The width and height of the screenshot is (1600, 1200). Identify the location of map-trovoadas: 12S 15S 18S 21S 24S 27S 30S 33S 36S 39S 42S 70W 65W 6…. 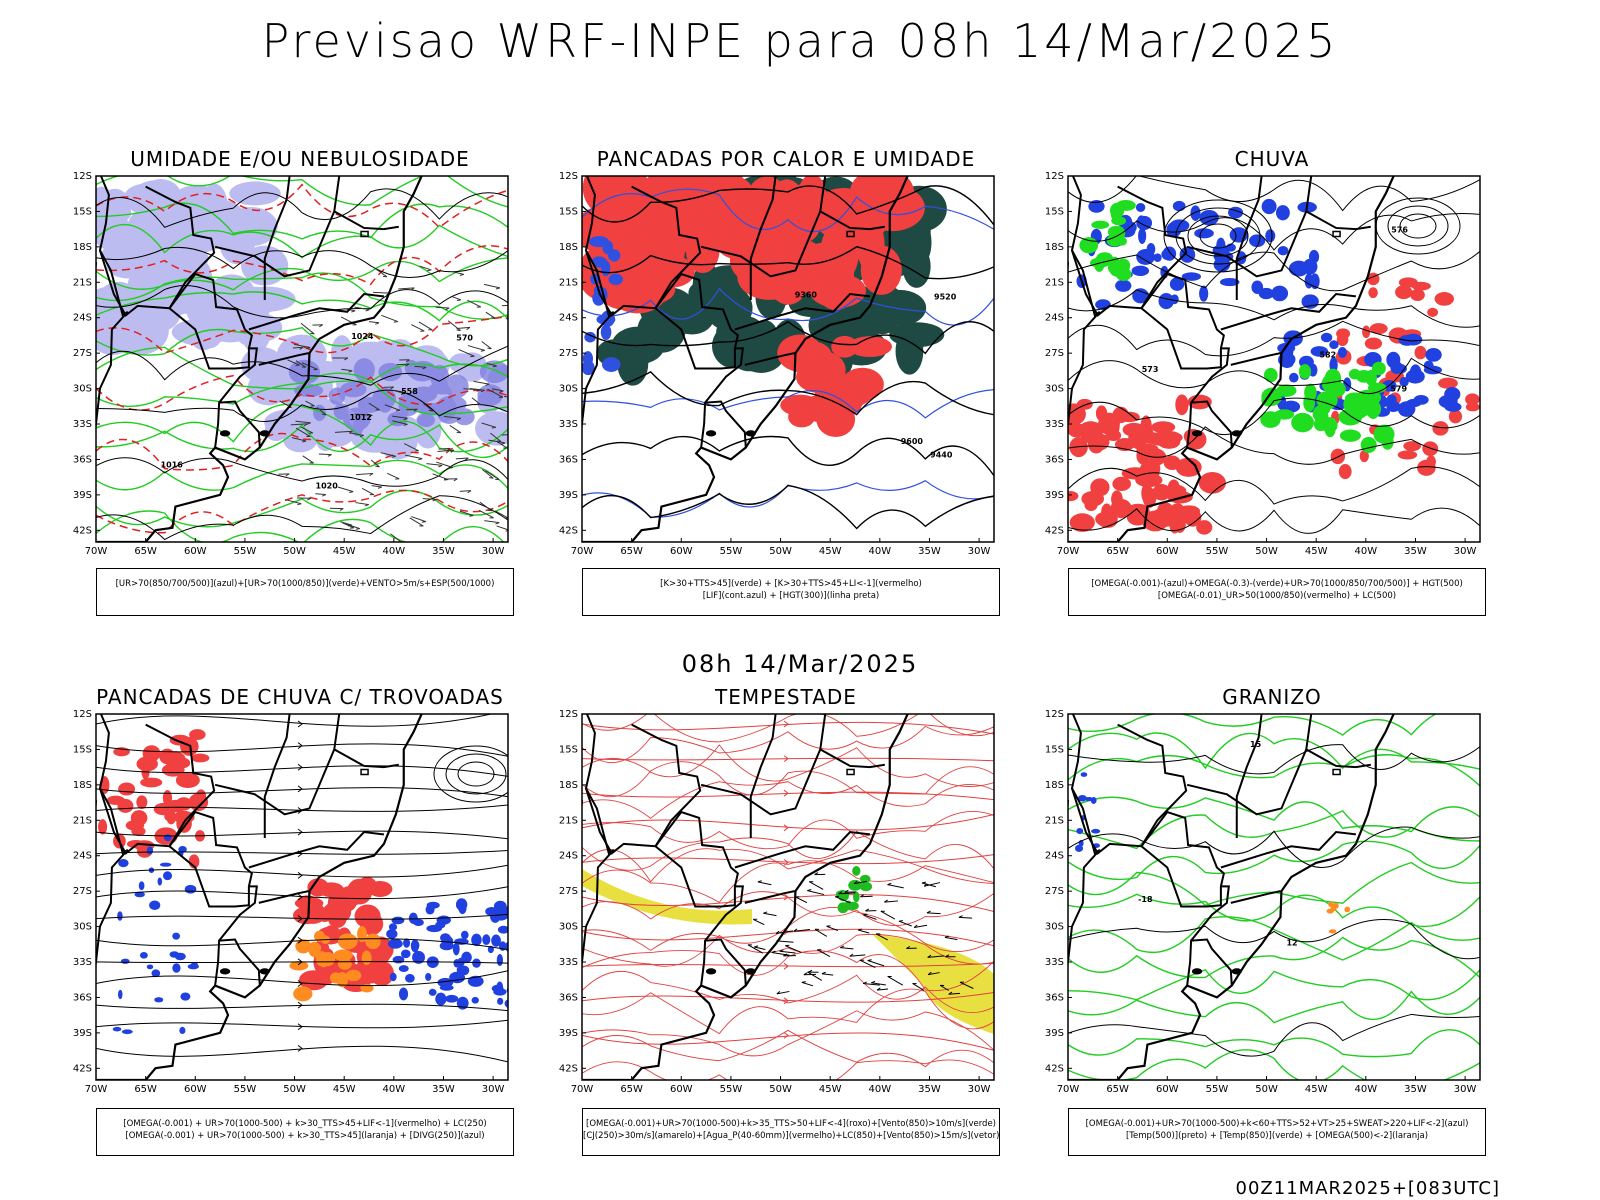
(297, 902).